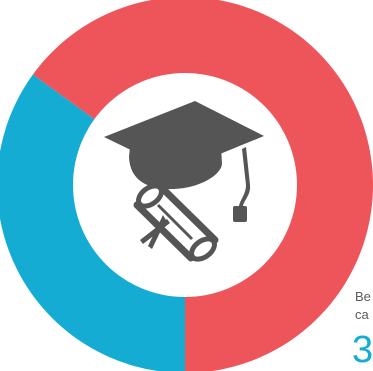  Describe the element at coordinates (240, 214) in the screenshot. I see `tassel-end` at that location.